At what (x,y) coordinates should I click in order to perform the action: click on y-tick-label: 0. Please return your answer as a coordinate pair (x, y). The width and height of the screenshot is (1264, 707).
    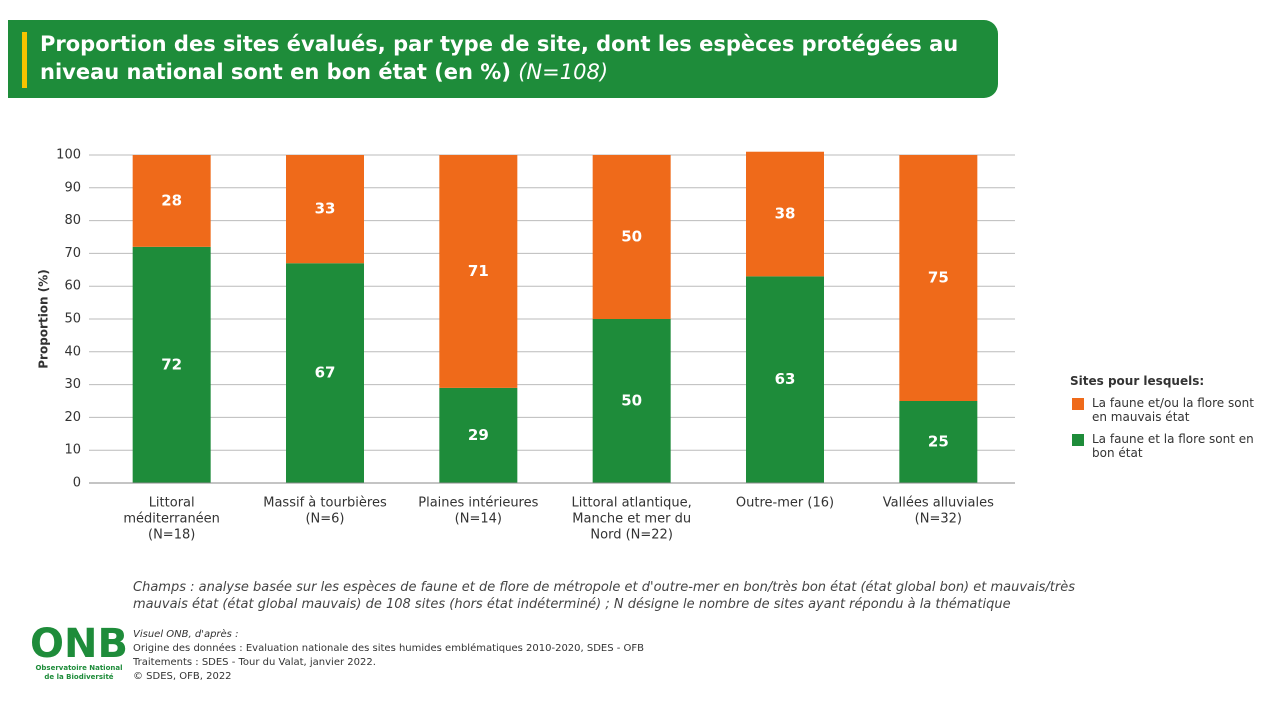
    Looking at the image, I should click on (77, 483).